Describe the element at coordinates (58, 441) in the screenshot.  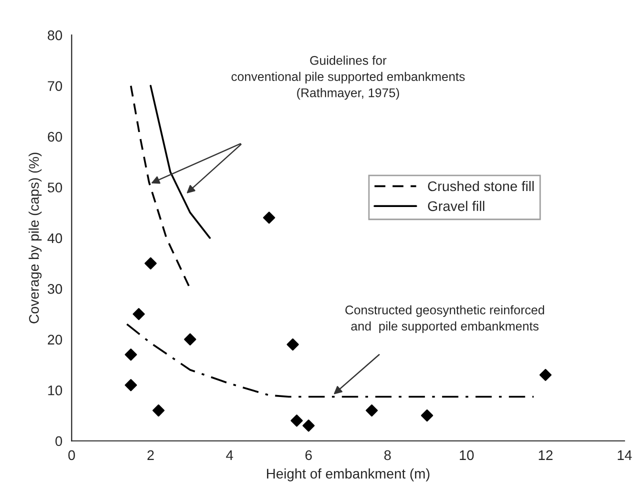
I see `y-tick-label: 0` at that location.